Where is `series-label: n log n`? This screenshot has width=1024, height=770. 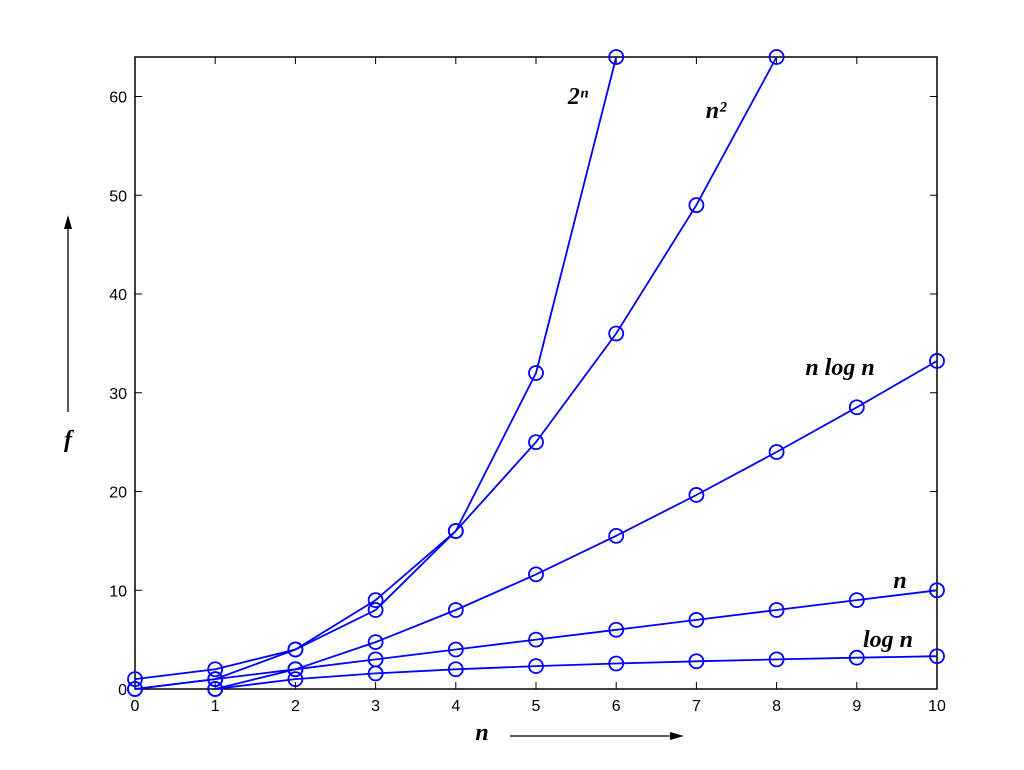
series-label: n log n is located at coordinates (839, 368).